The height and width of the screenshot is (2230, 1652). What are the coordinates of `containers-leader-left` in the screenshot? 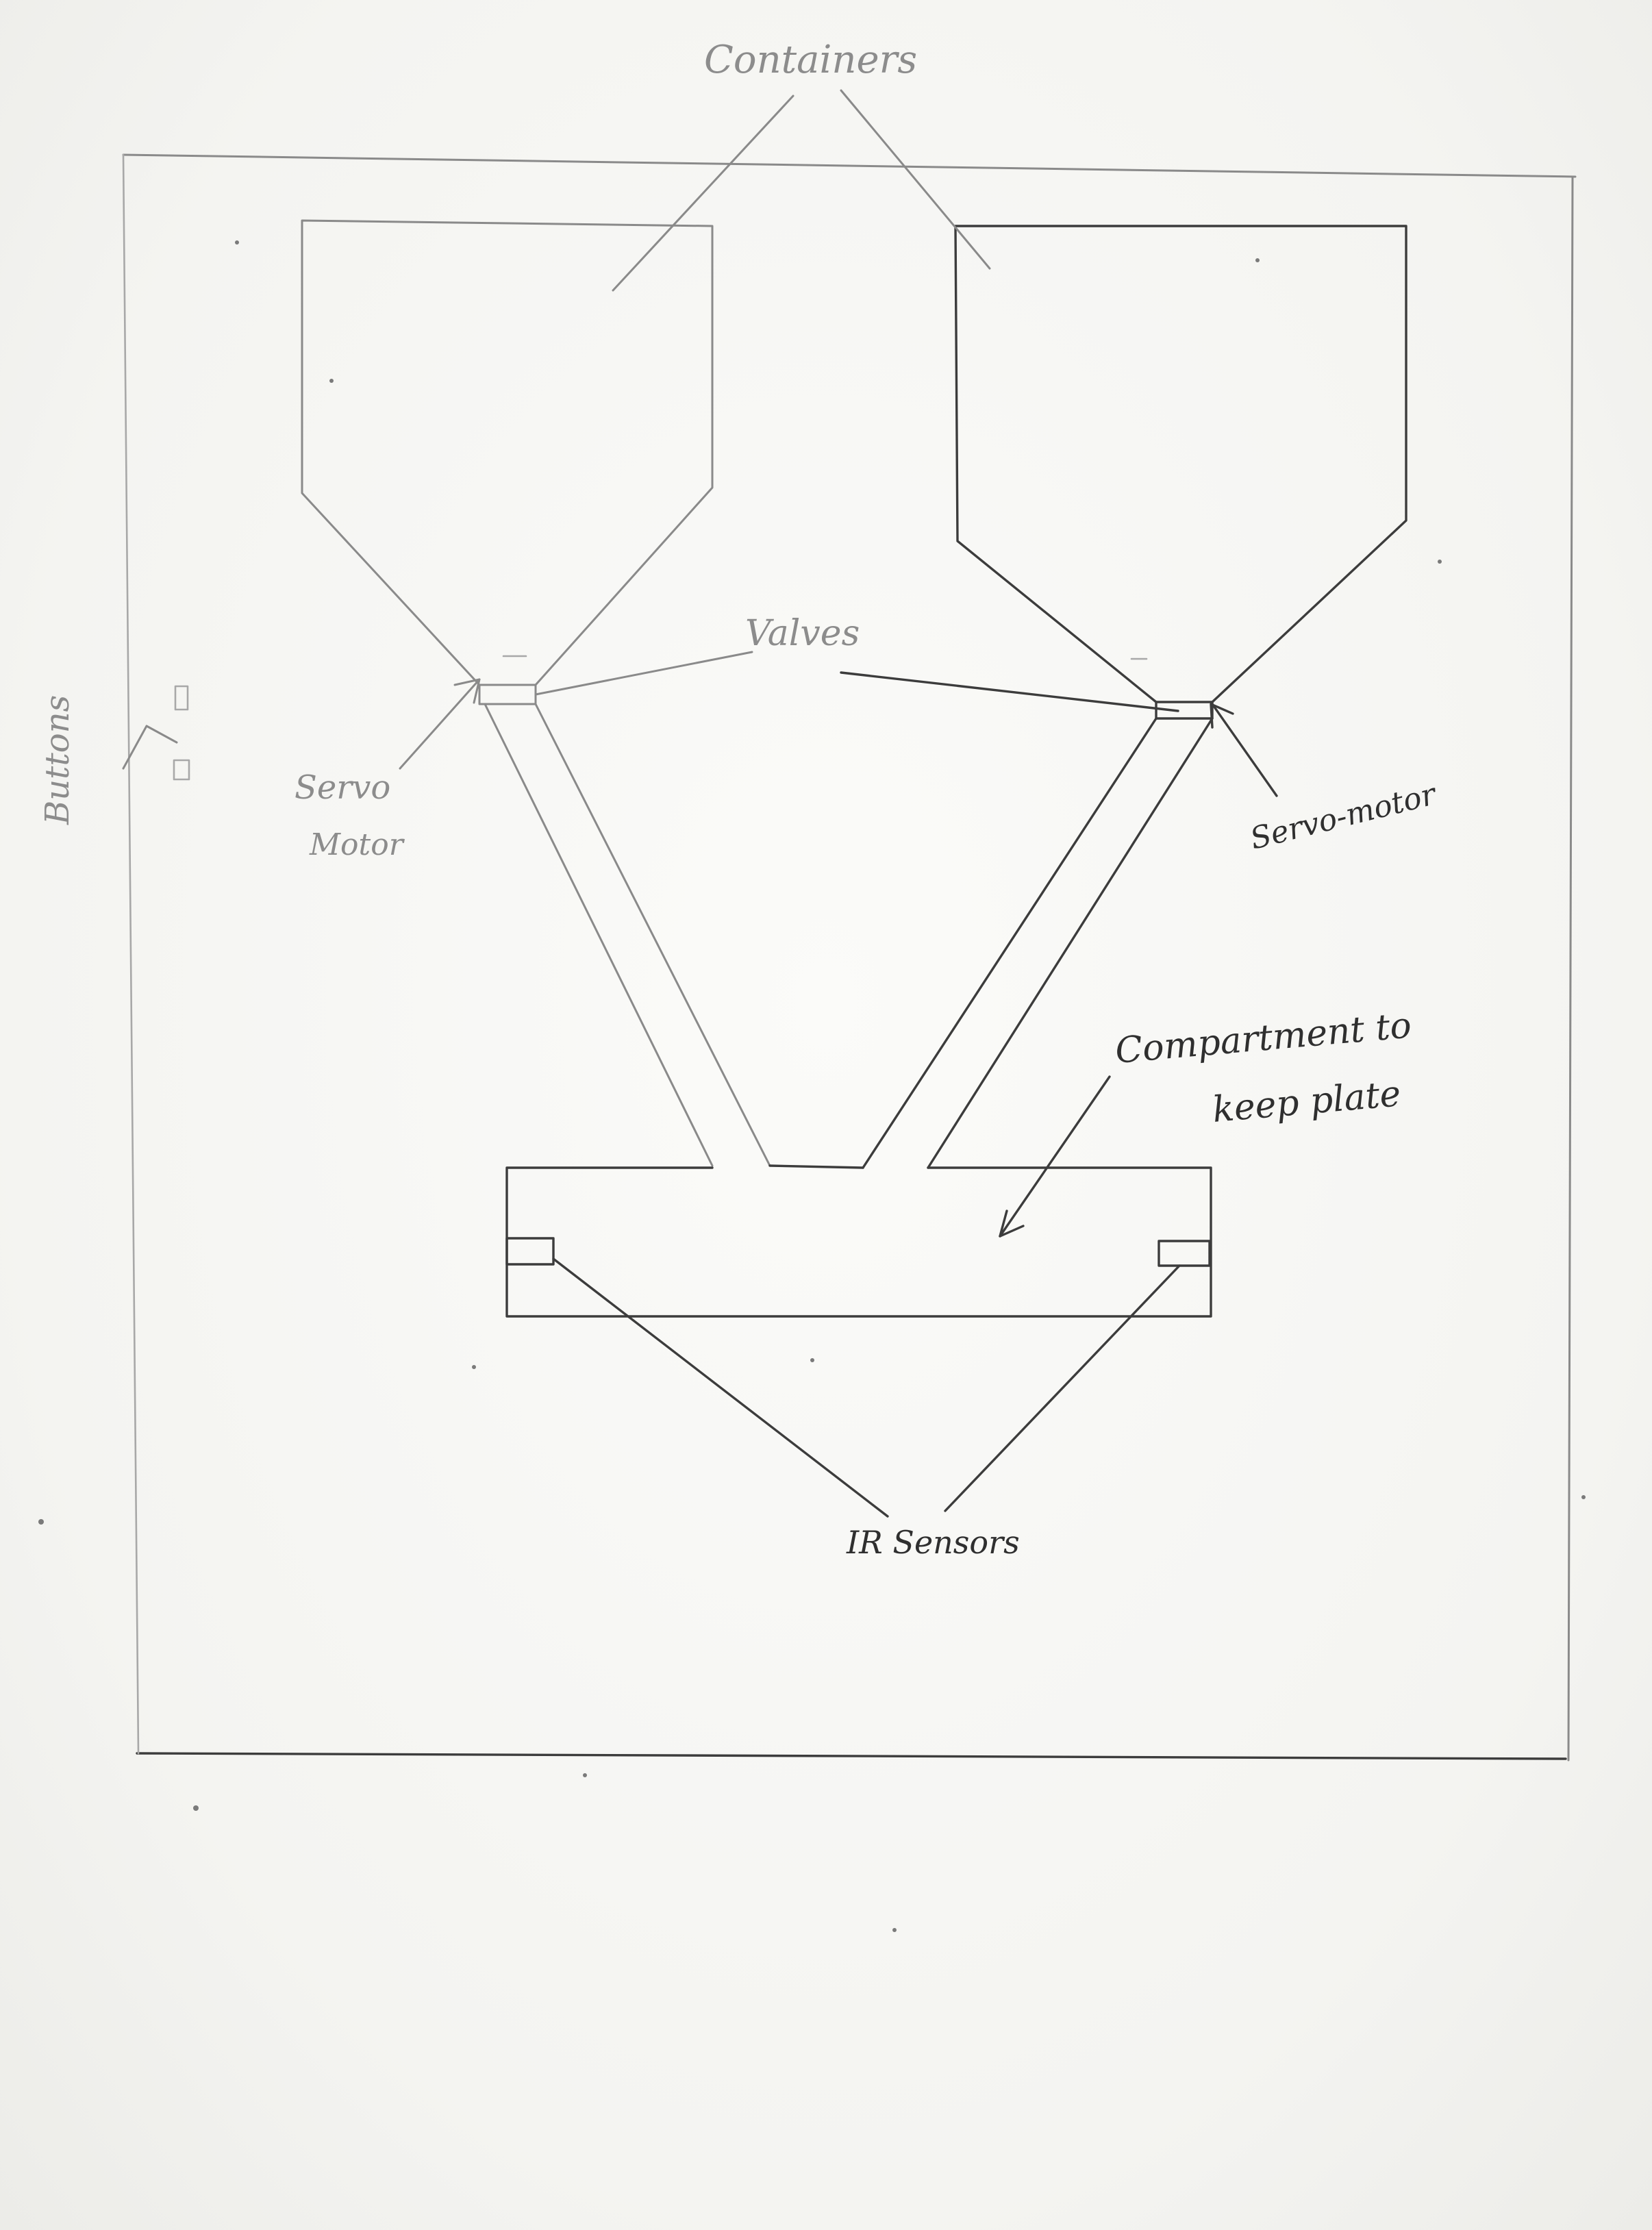 It's located at (703, 193).